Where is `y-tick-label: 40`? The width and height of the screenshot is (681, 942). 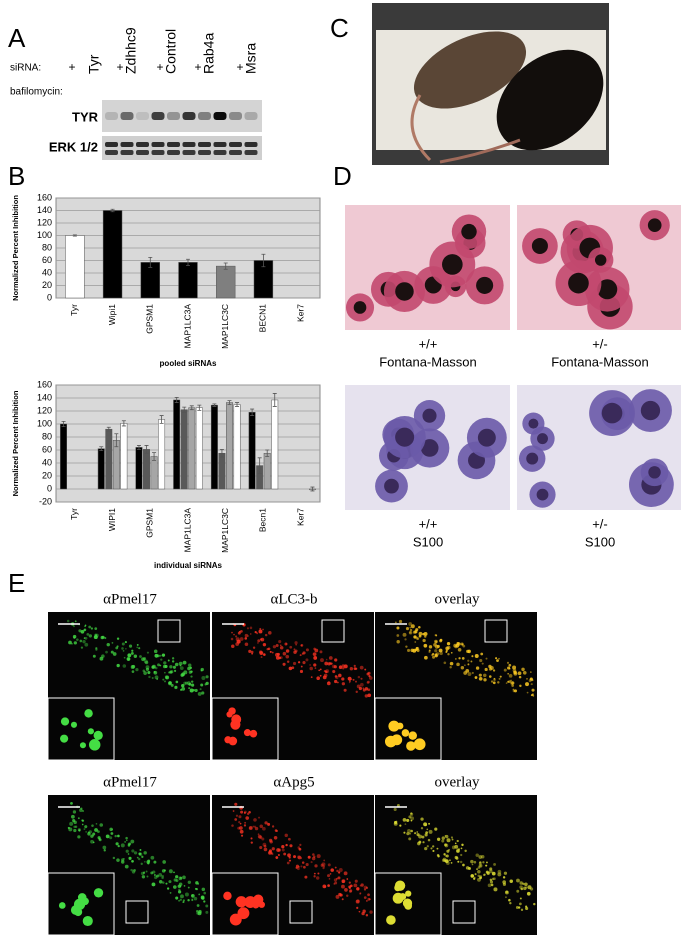 y-tick-label: 40 is located at coordinates (47, 272).